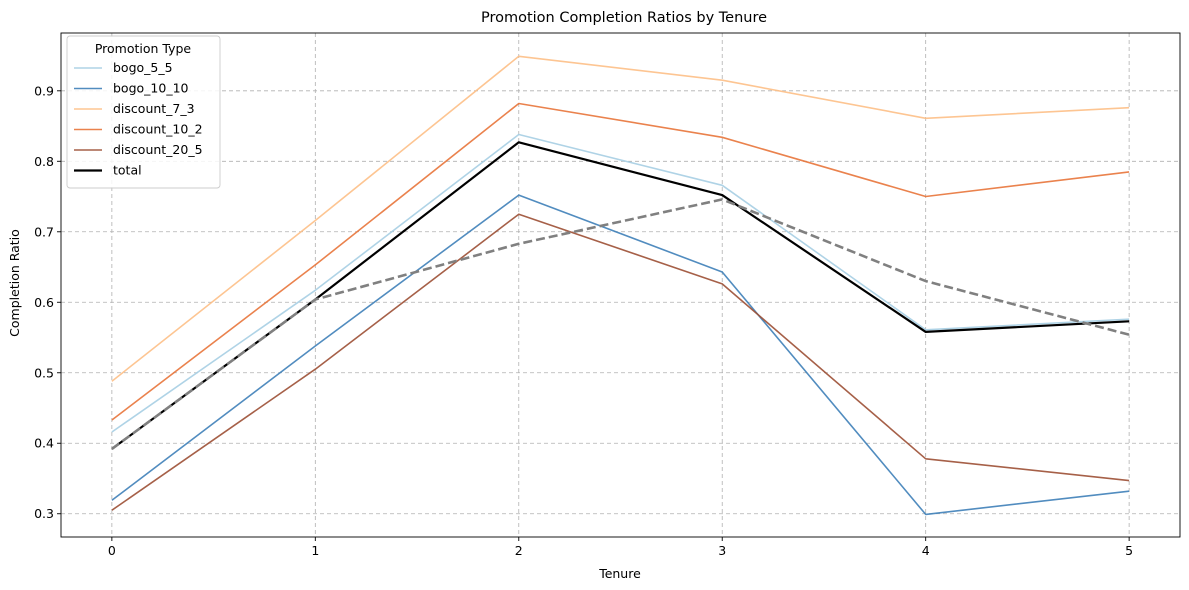  I want to click on y-tick-label: 0.7, so click(44, 231).